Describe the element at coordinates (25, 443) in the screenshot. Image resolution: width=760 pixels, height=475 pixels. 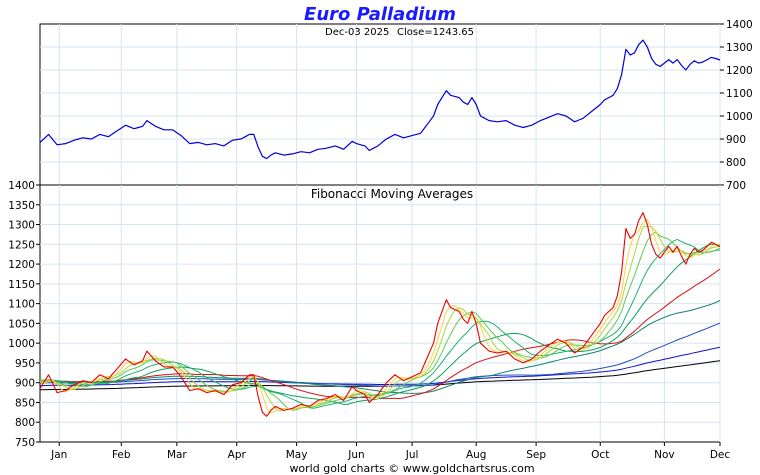
I see `ma-y-tick-label: 750` at that location.